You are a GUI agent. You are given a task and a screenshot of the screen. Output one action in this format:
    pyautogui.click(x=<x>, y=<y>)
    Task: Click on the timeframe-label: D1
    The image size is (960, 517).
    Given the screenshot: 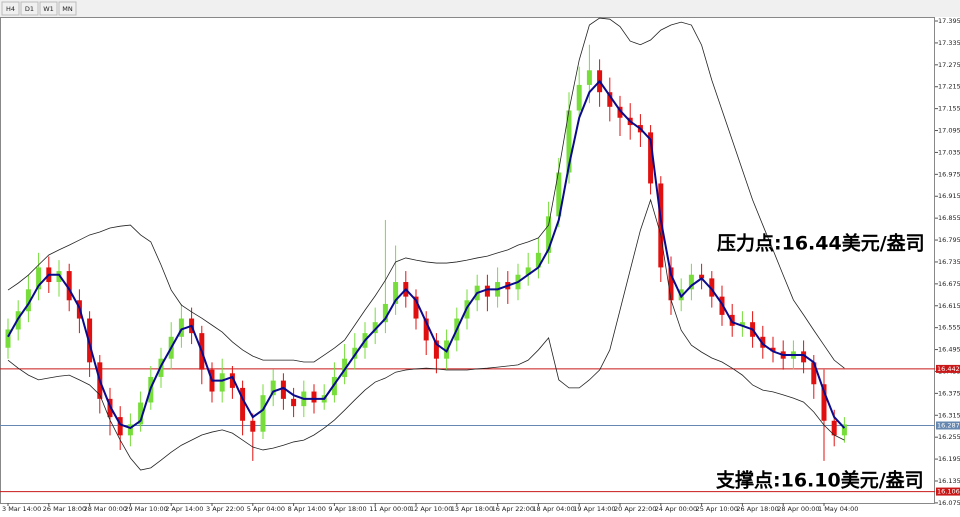 What is the action you would take?
    pyautogui.click(x=29, y=9)
    